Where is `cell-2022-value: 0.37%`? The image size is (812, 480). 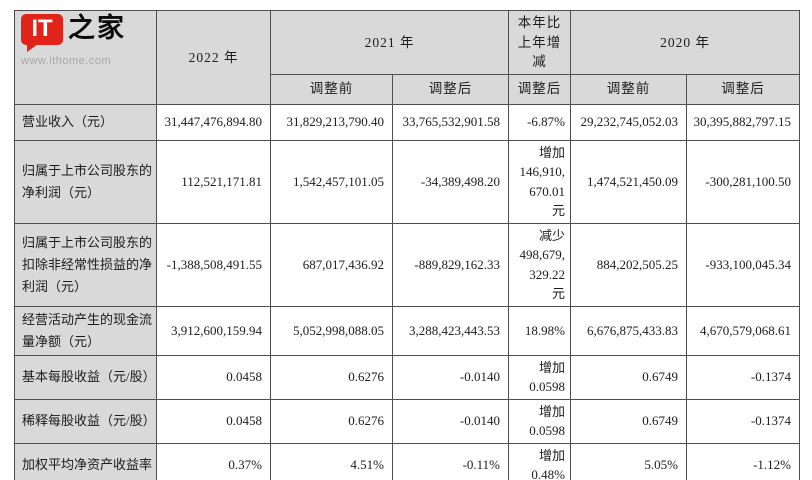 cell-2022-value: 0.37% is located at coordinates (213, 461).